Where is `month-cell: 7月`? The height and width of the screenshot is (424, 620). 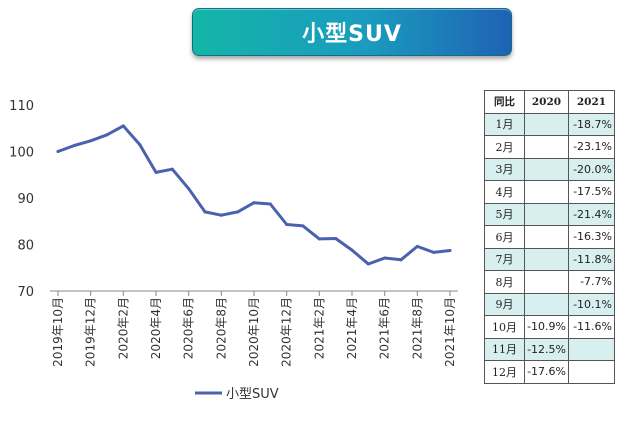
month-cell: 7月 is located at coordinates (504, 259).